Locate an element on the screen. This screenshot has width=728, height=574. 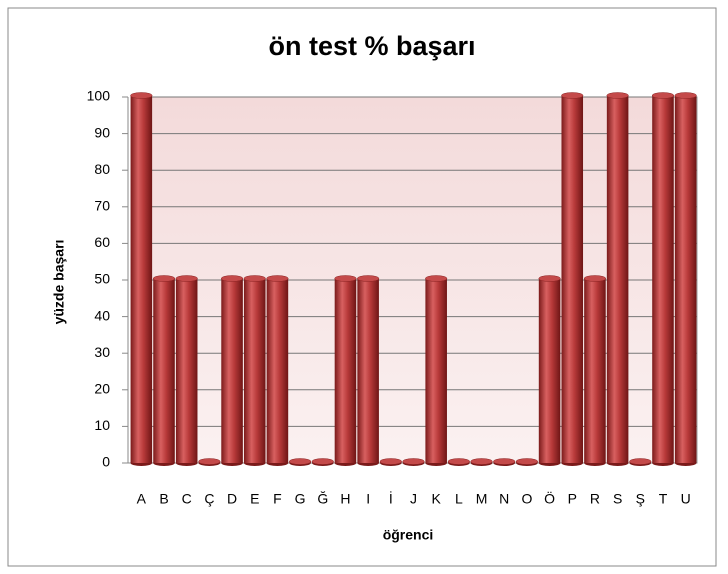
x-tick-label: S is located at coordinates (617, 499).